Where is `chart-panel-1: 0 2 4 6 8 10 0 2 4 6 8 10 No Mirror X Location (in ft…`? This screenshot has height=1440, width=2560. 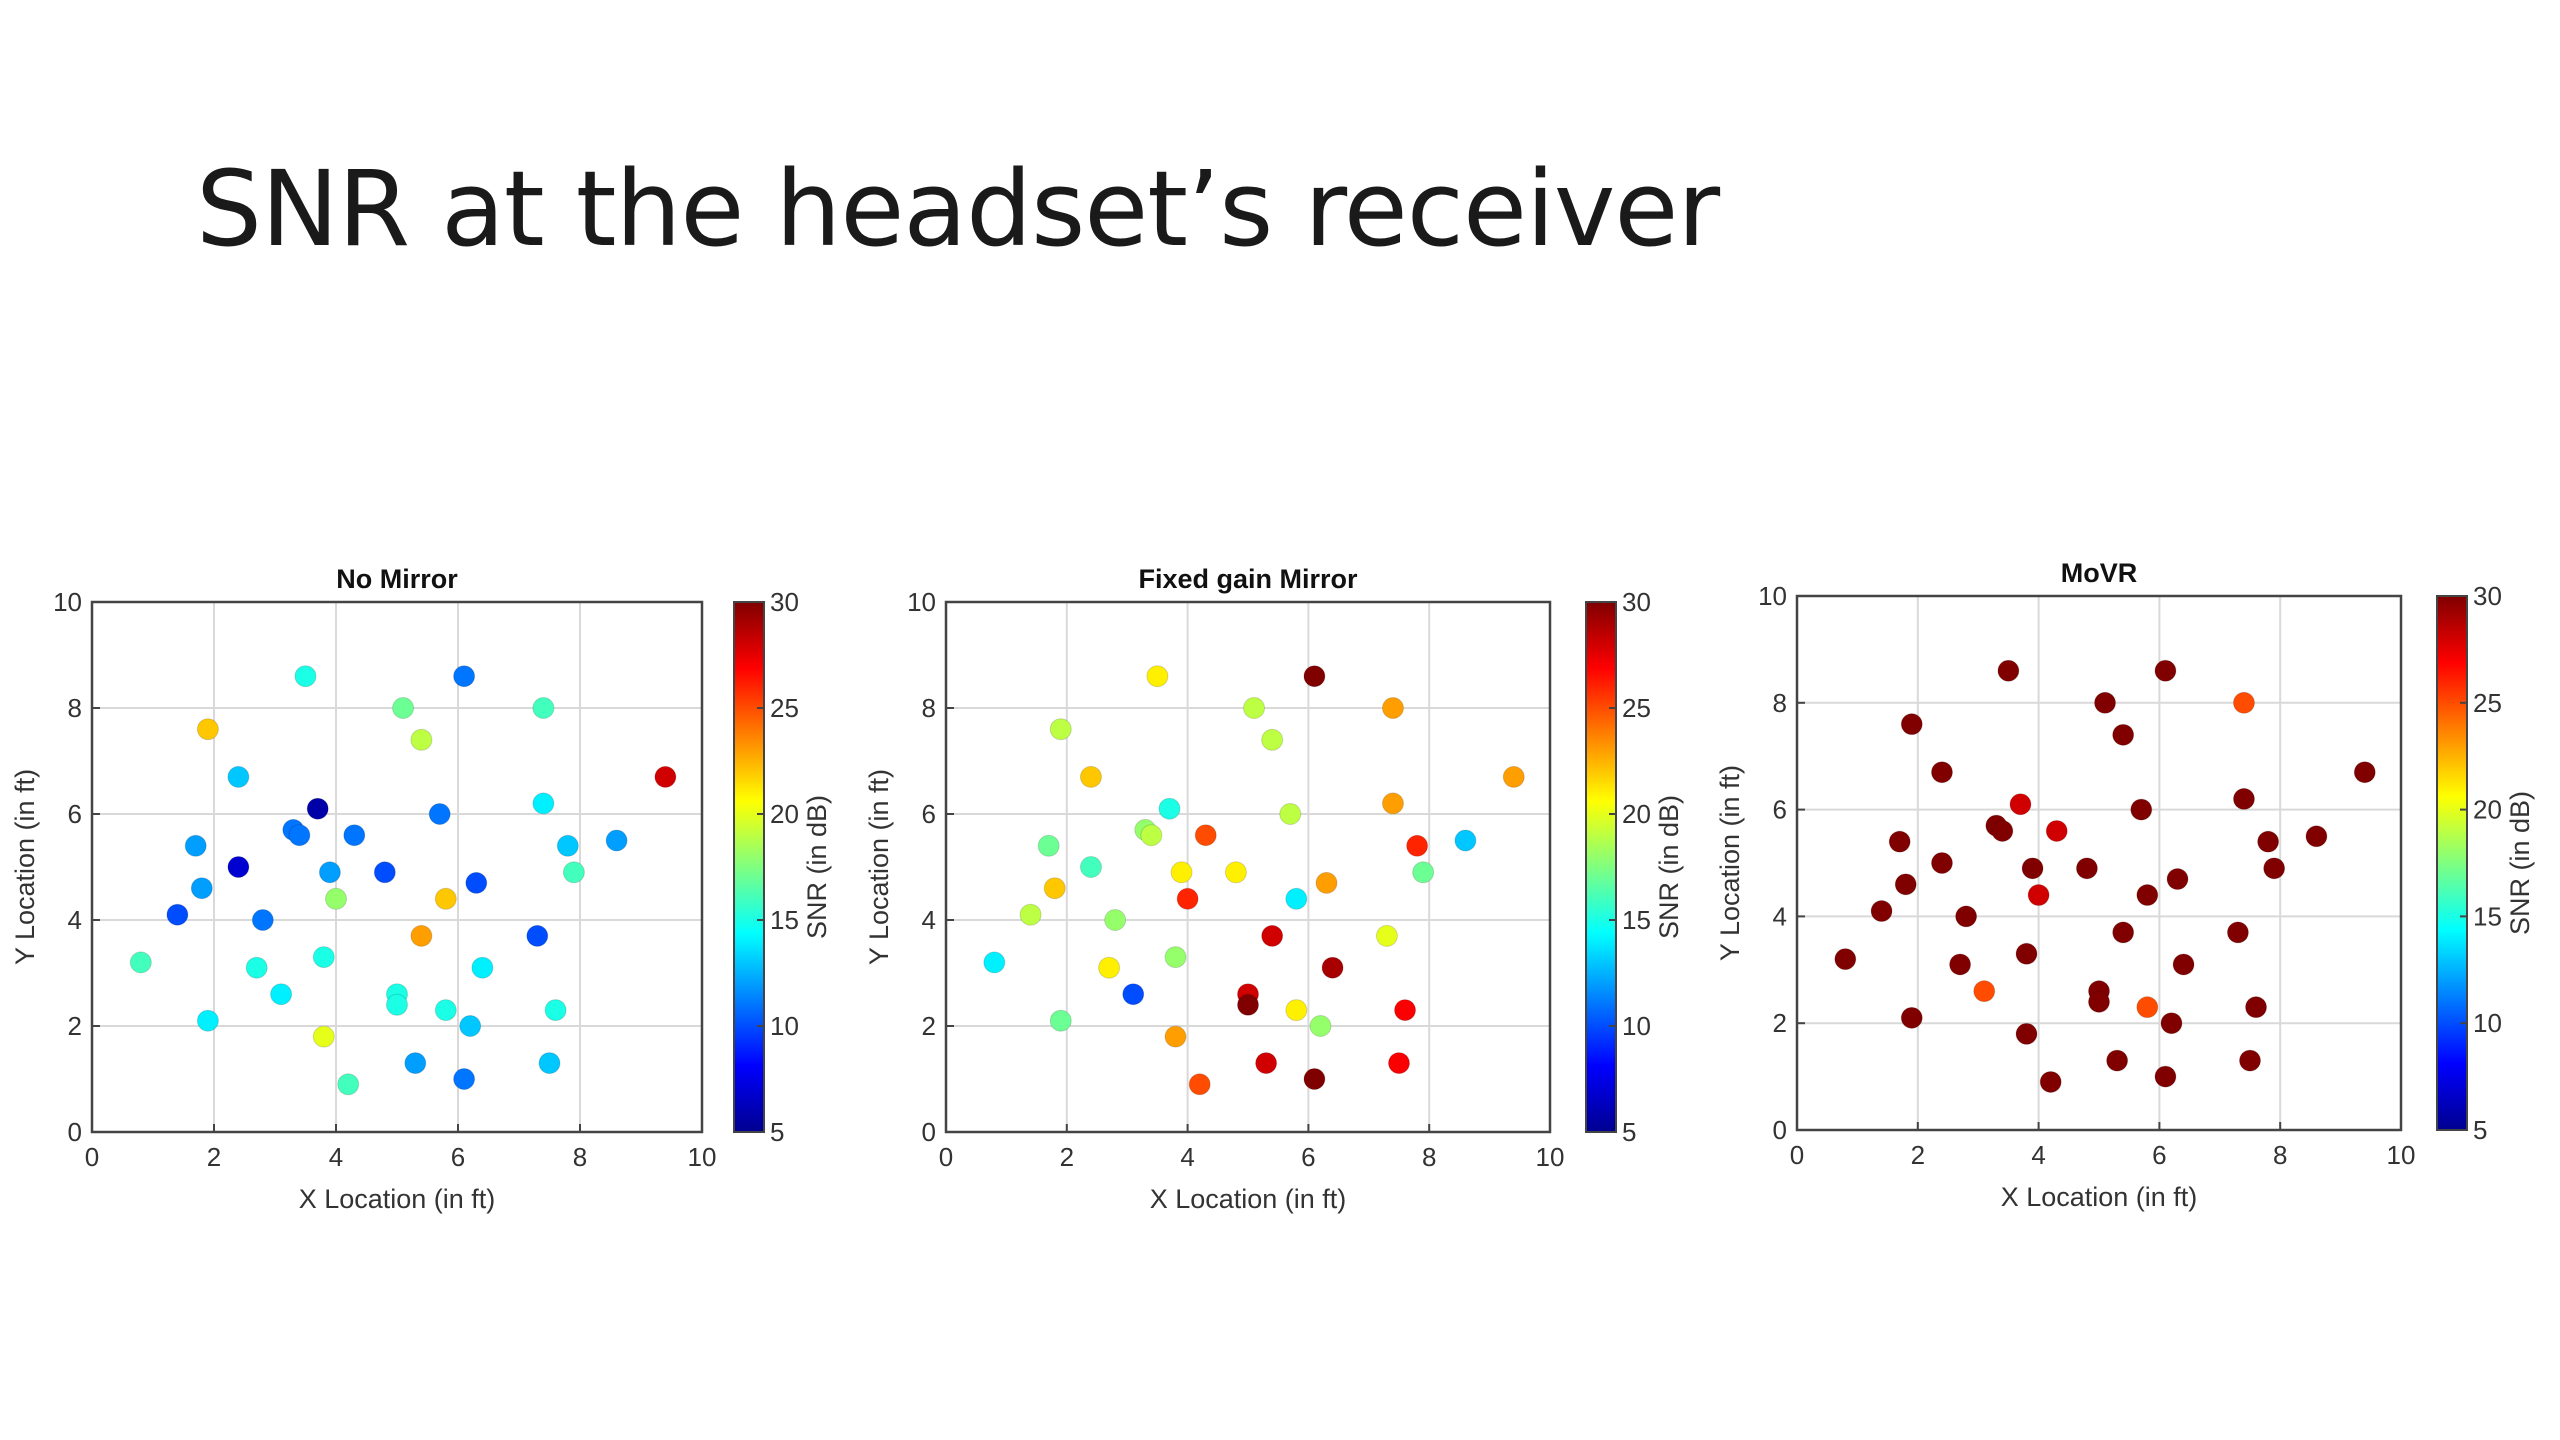
chart-panel-1: 0 2 4 6 8 10 0 2 4 6 8 10 No Mirror X Location (in ft… is located at coordinates (421, 889).